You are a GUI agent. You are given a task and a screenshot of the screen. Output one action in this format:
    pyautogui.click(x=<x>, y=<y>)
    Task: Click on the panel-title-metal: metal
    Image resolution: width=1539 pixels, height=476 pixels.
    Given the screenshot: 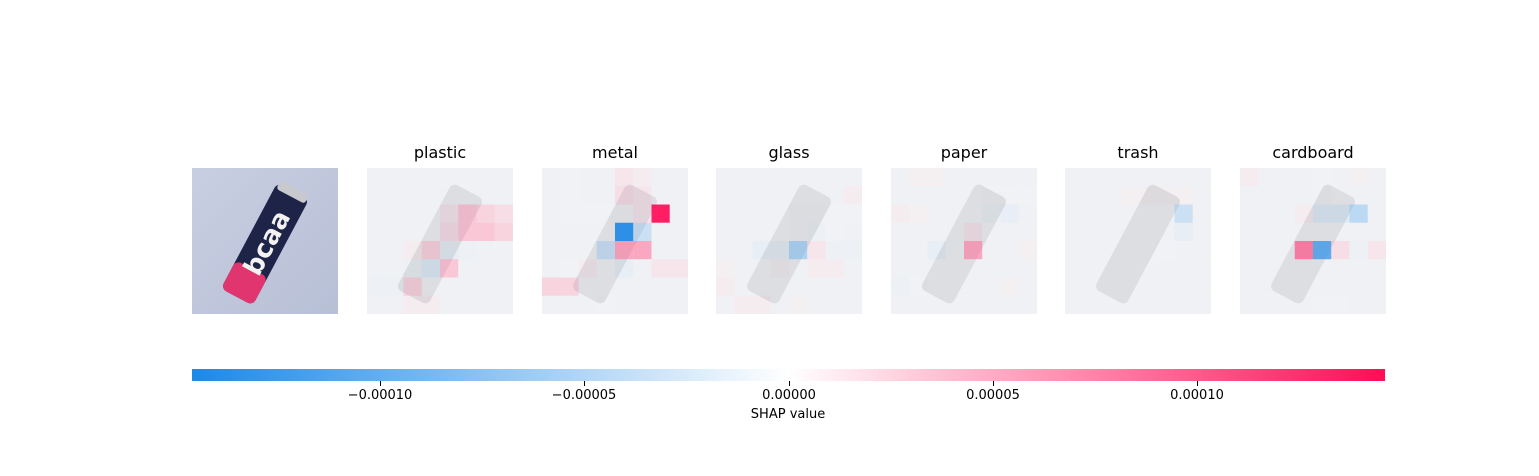 What is the action you would take?
    pyautogui.click(x=615, y=152)
    